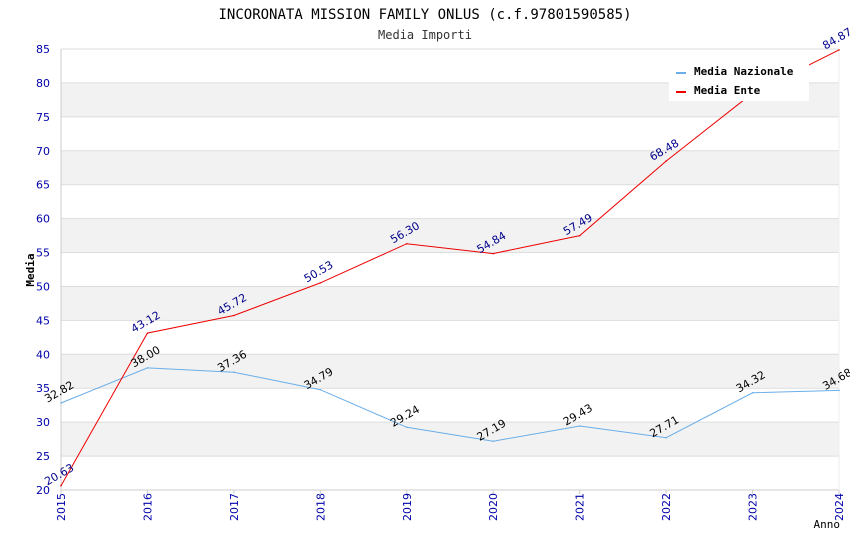 This screenshot has width=850, height=550. Describe the element at coordinates (43, 354) in the screenshot. I see `y-tick-label: 40` at that location.